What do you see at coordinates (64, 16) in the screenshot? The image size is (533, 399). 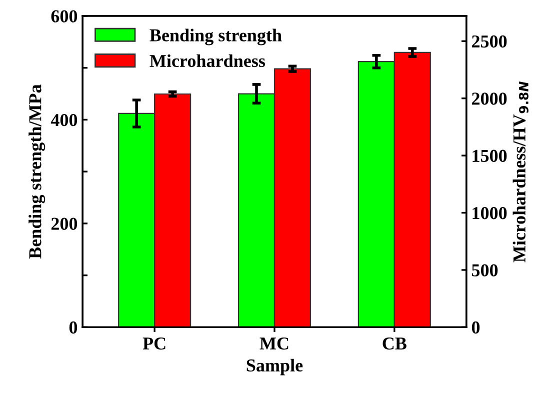 I see `y-tick-label: 600` at bounding box center [64, 16].